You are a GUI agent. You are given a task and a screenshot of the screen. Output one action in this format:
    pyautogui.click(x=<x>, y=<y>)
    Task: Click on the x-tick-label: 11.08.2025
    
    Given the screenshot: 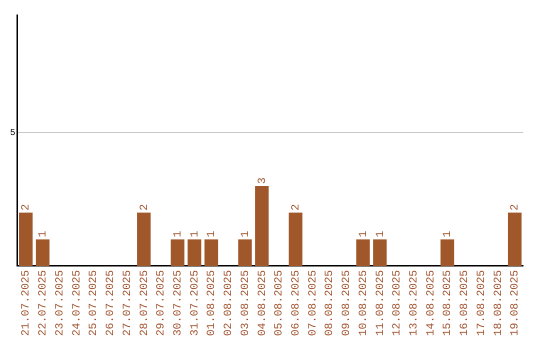 What is the action you would take?
    pyautogui.click(x=380, y=303)
    